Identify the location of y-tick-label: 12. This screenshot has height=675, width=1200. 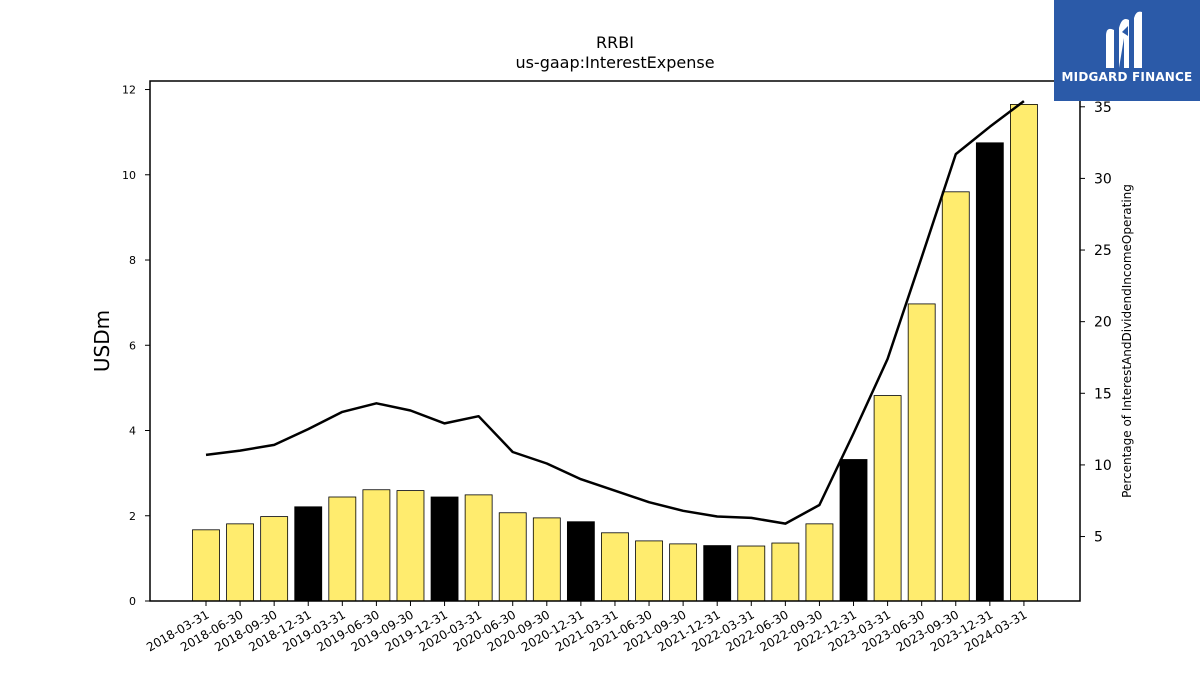
(129, 90).